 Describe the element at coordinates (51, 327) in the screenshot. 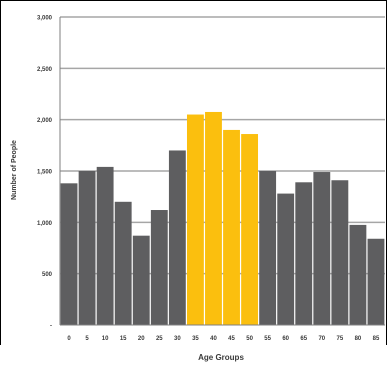

I see `y-tick-label: -` at that location.